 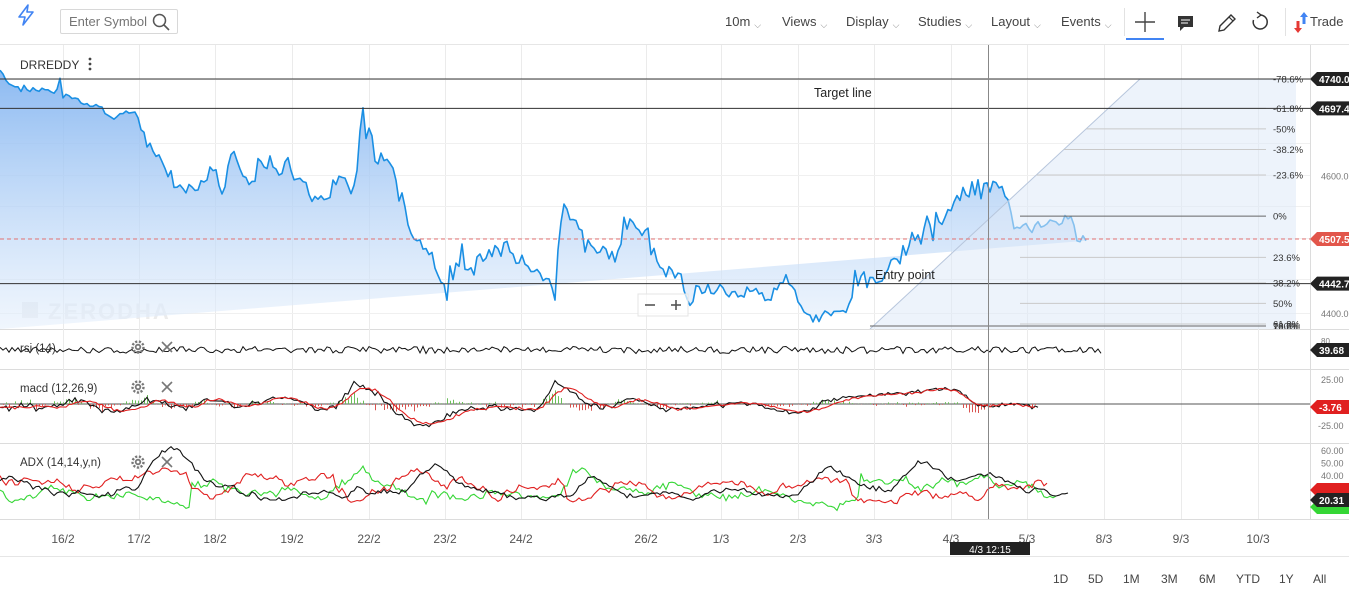 What do you see at coordinates (139, 539) in the screenshot?
I see `x-tick-label: 17/2` at bounding box center [139, 539].